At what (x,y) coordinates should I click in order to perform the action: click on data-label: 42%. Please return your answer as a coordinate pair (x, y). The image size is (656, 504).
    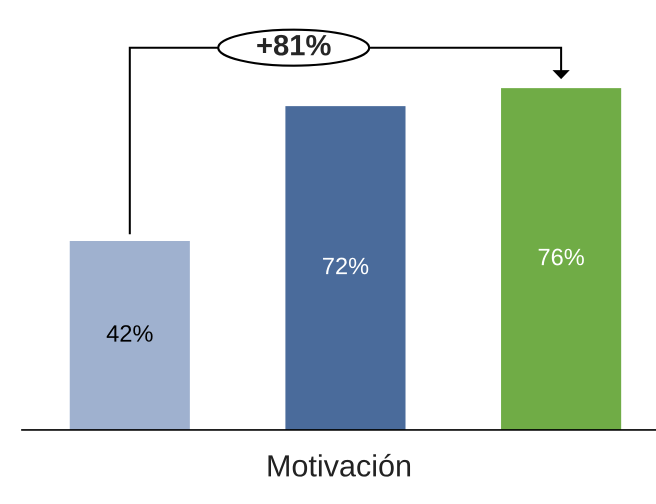
    Looking at the image, I should click on (129, 333).